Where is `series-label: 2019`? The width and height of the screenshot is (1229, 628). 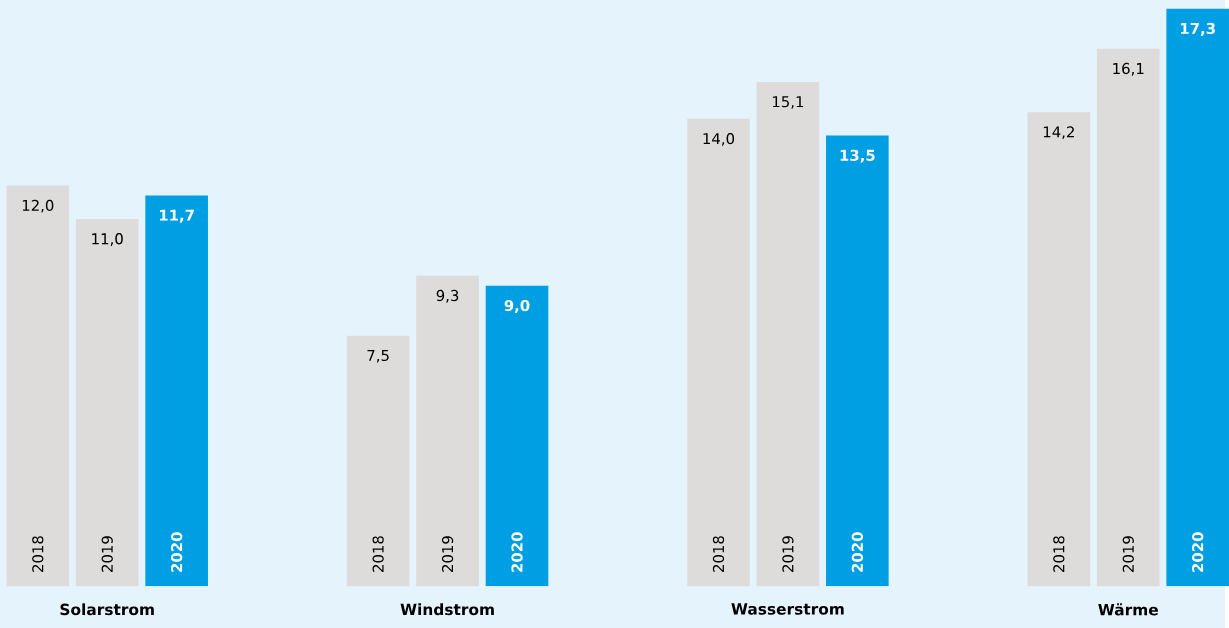
series-label: 2019 is located at coordinates (107, 554).